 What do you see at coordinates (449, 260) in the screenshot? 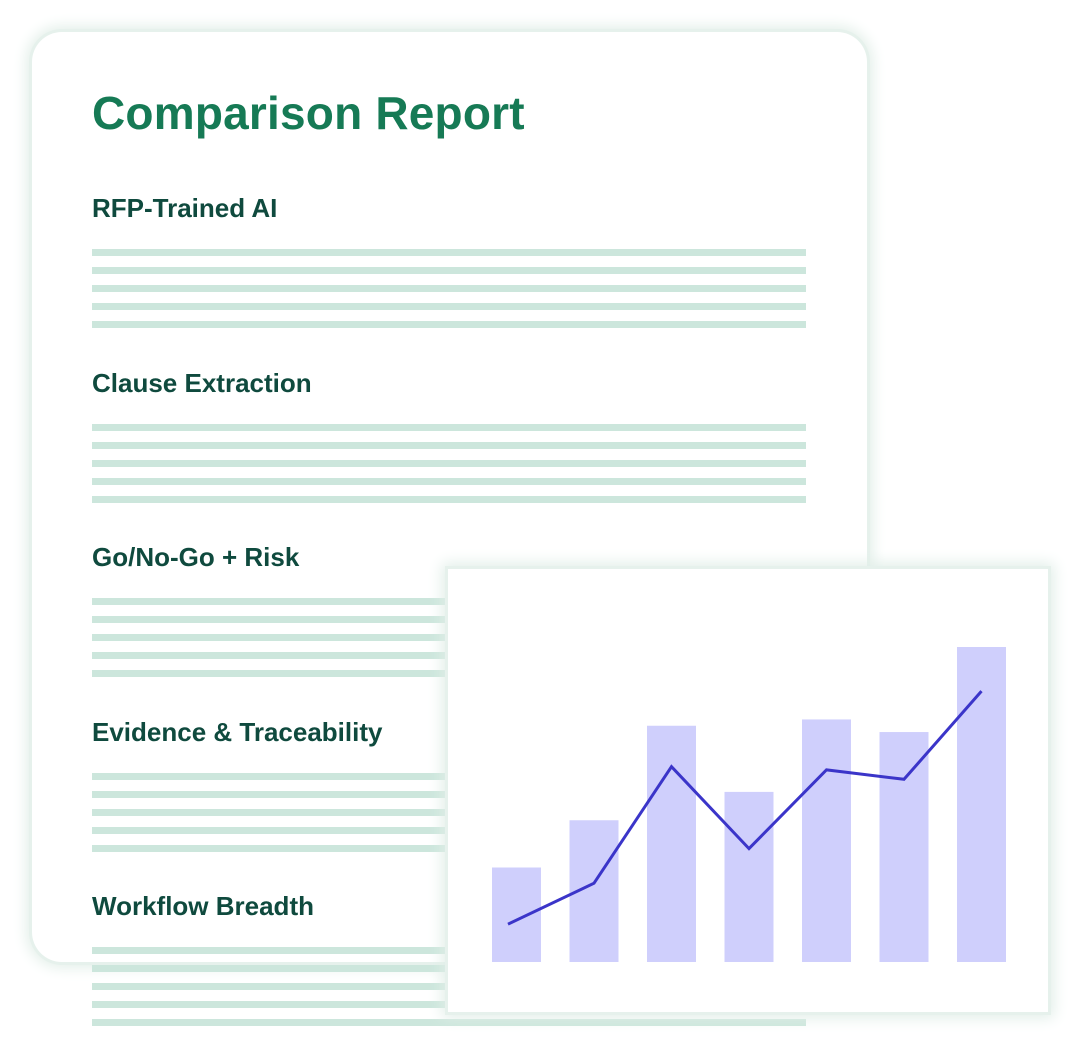
I see `report-section: RFP-Trained AI` at bounding box center [449, 260].